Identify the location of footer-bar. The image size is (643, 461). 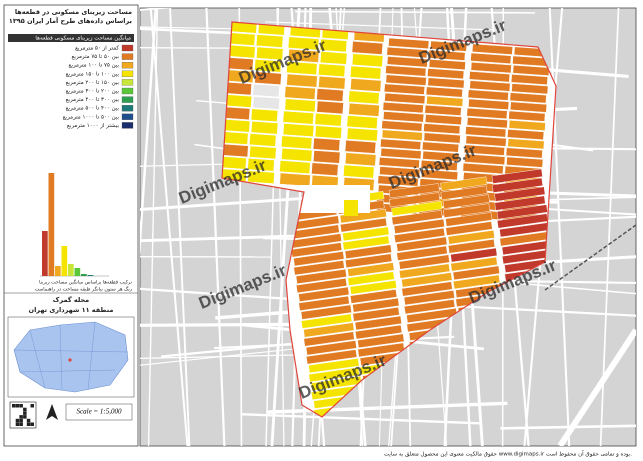
(320, 454).